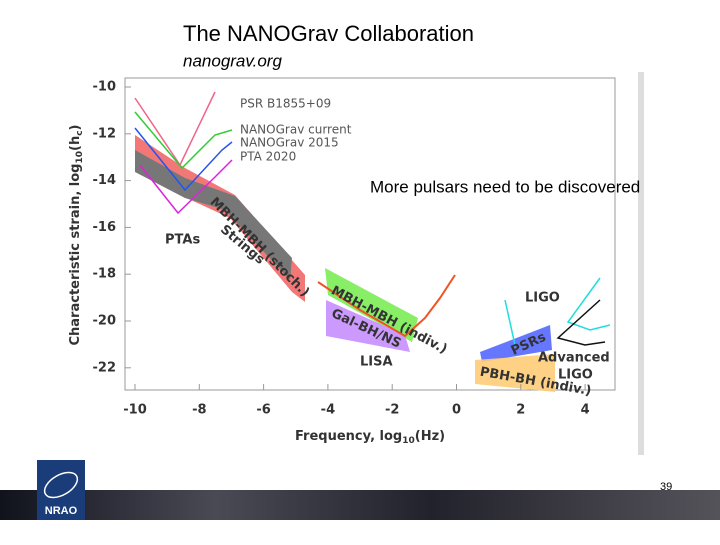  Describe the element at coordinates (376, 362) in the screenshot. I see `label: LISA` at that location.